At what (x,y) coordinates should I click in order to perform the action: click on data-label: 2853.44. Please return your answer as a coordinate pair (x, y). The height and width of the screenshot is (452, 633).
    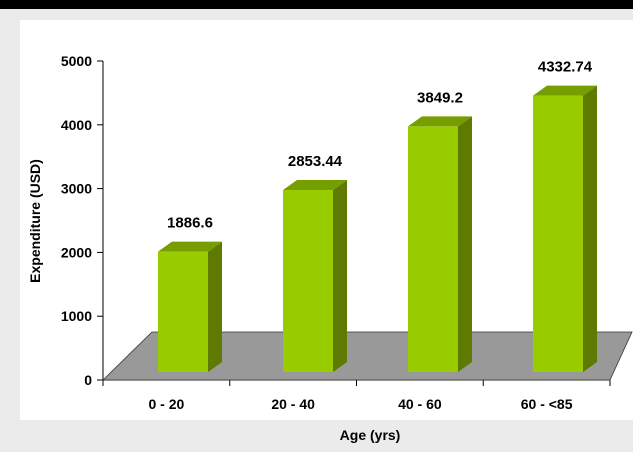
    Looking at the image, I should click on (315, 161).